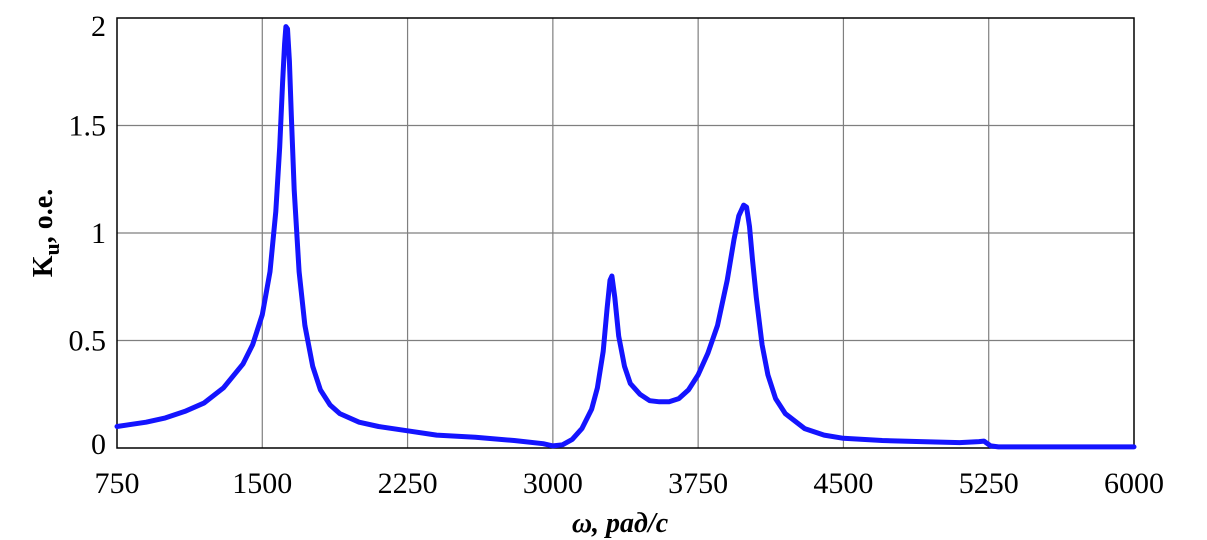  I want to click on x-tick-label: 3000, so click(553, 483).